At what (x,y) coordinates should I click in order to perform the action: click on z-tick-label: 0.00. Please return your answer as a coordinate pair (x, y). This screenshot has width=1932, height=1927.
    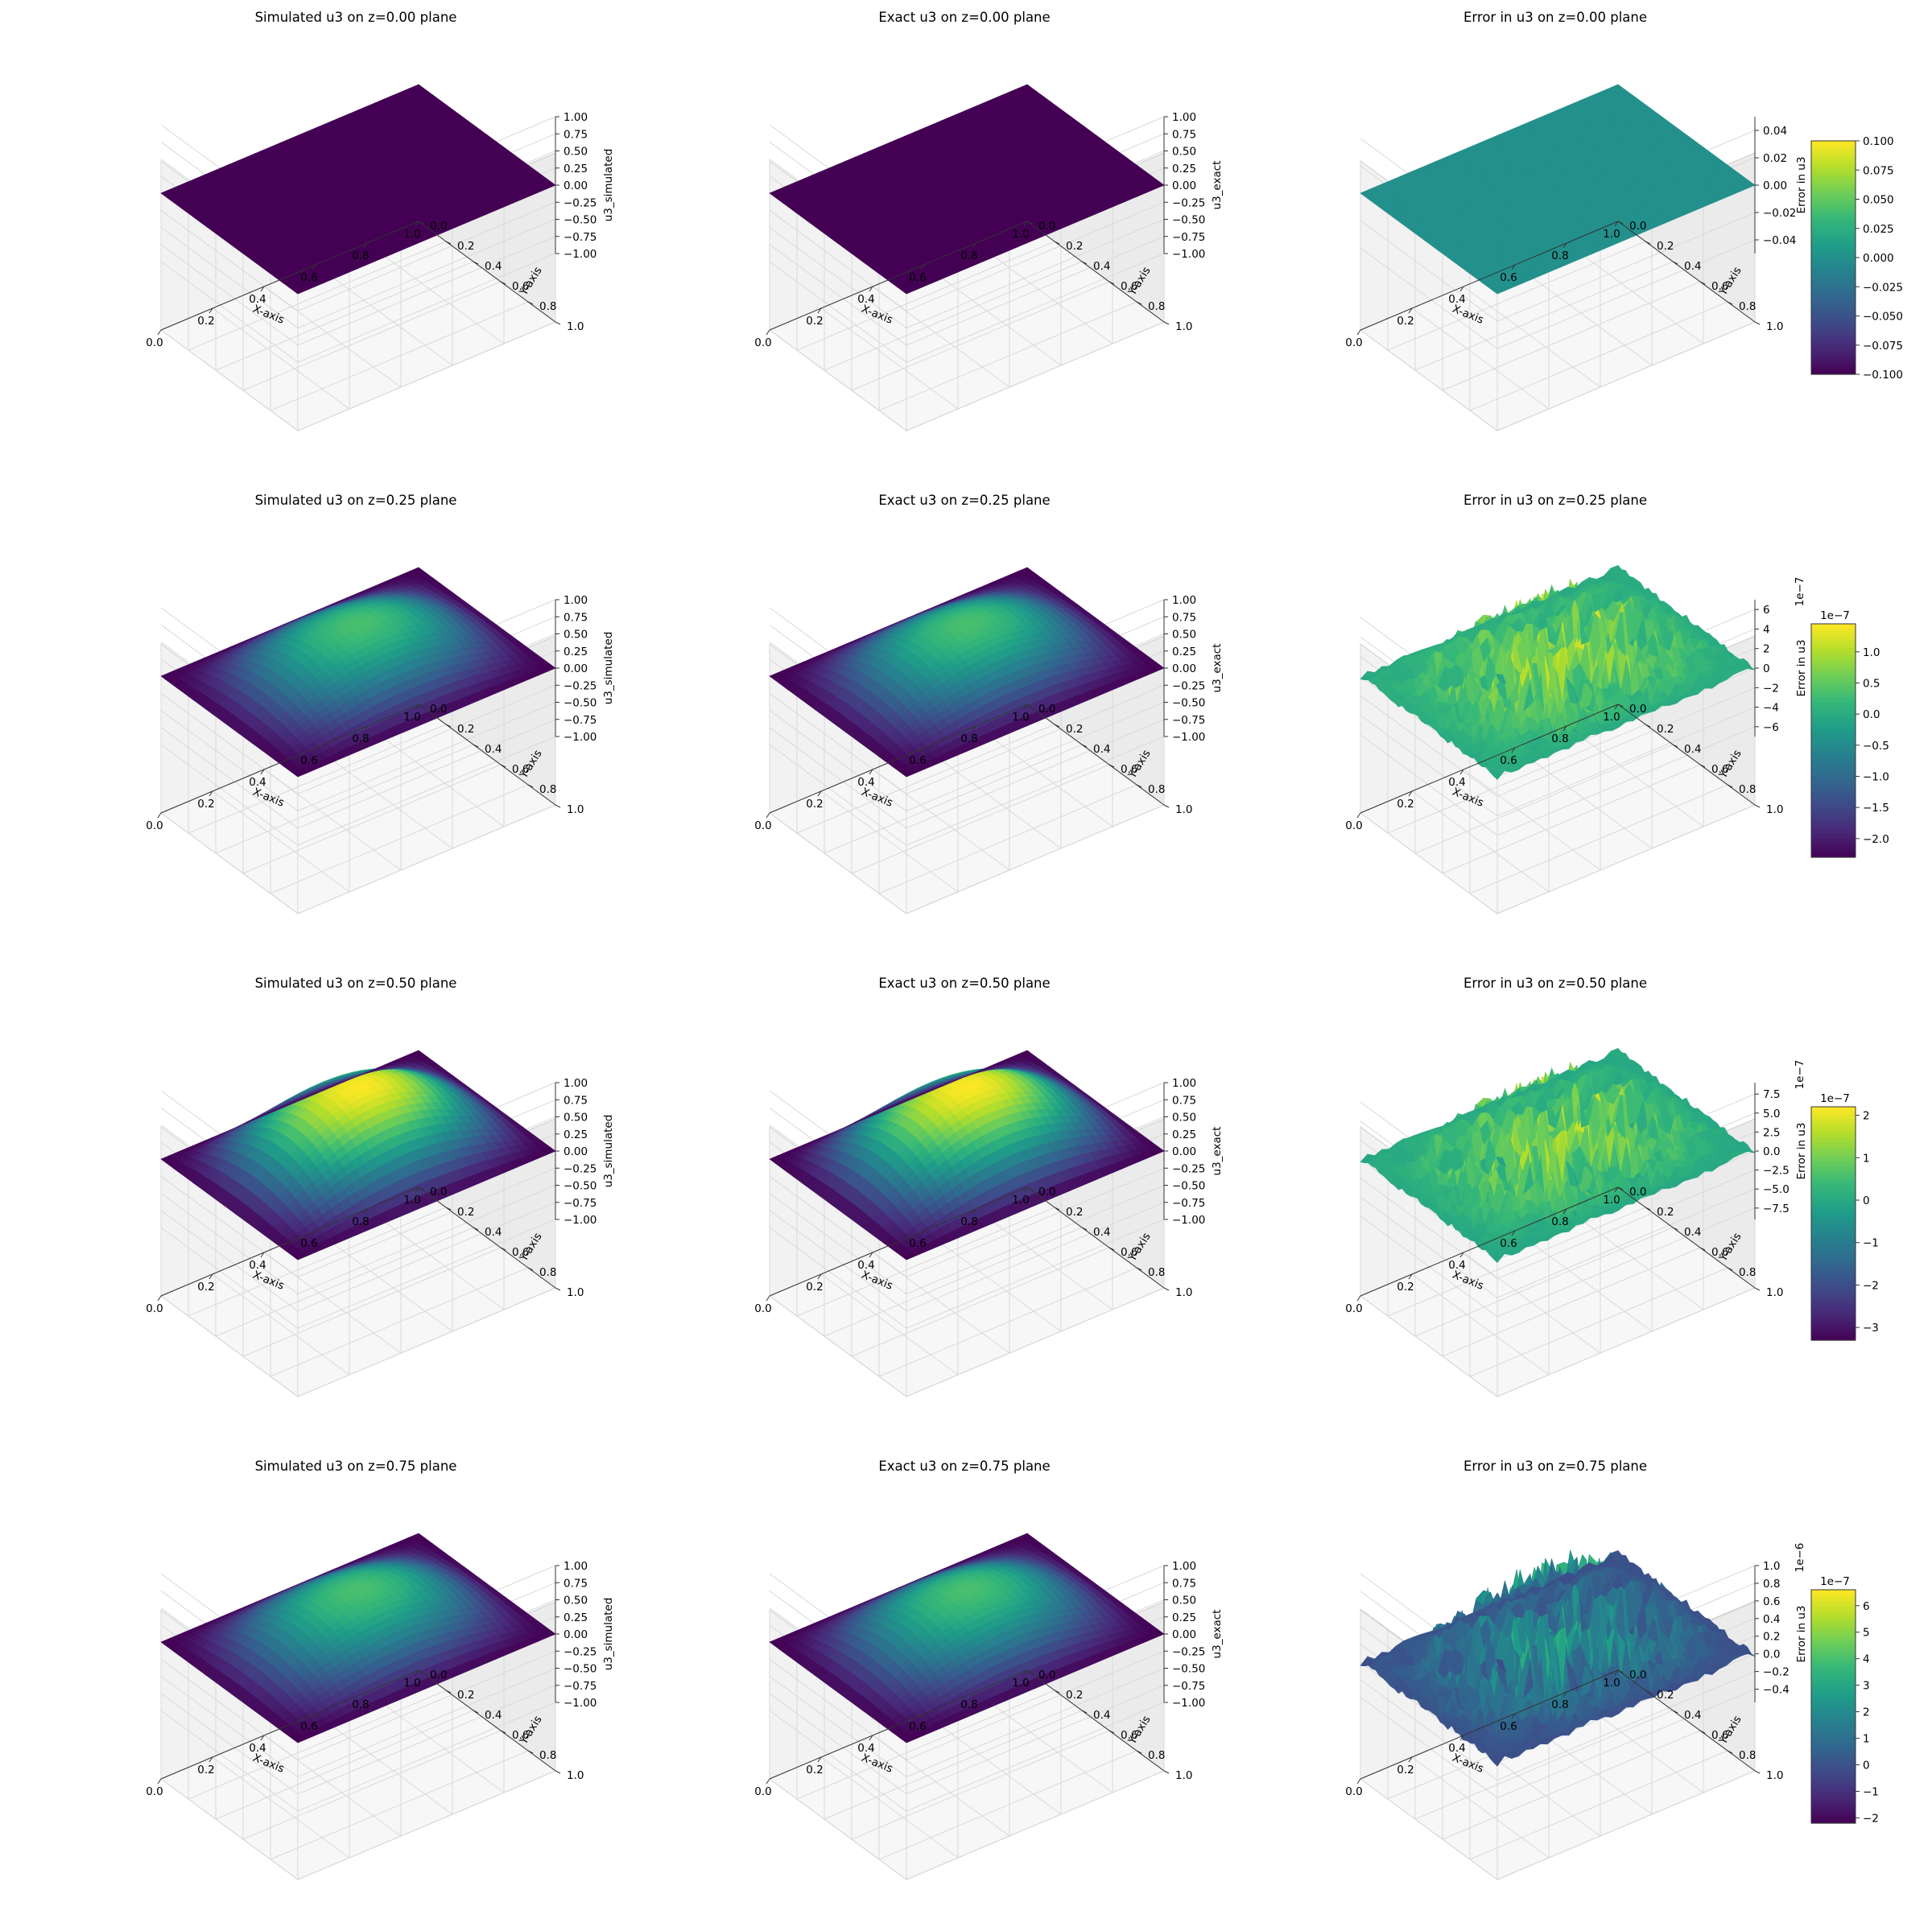
    Looking at the image, I should click on (1184, 185).